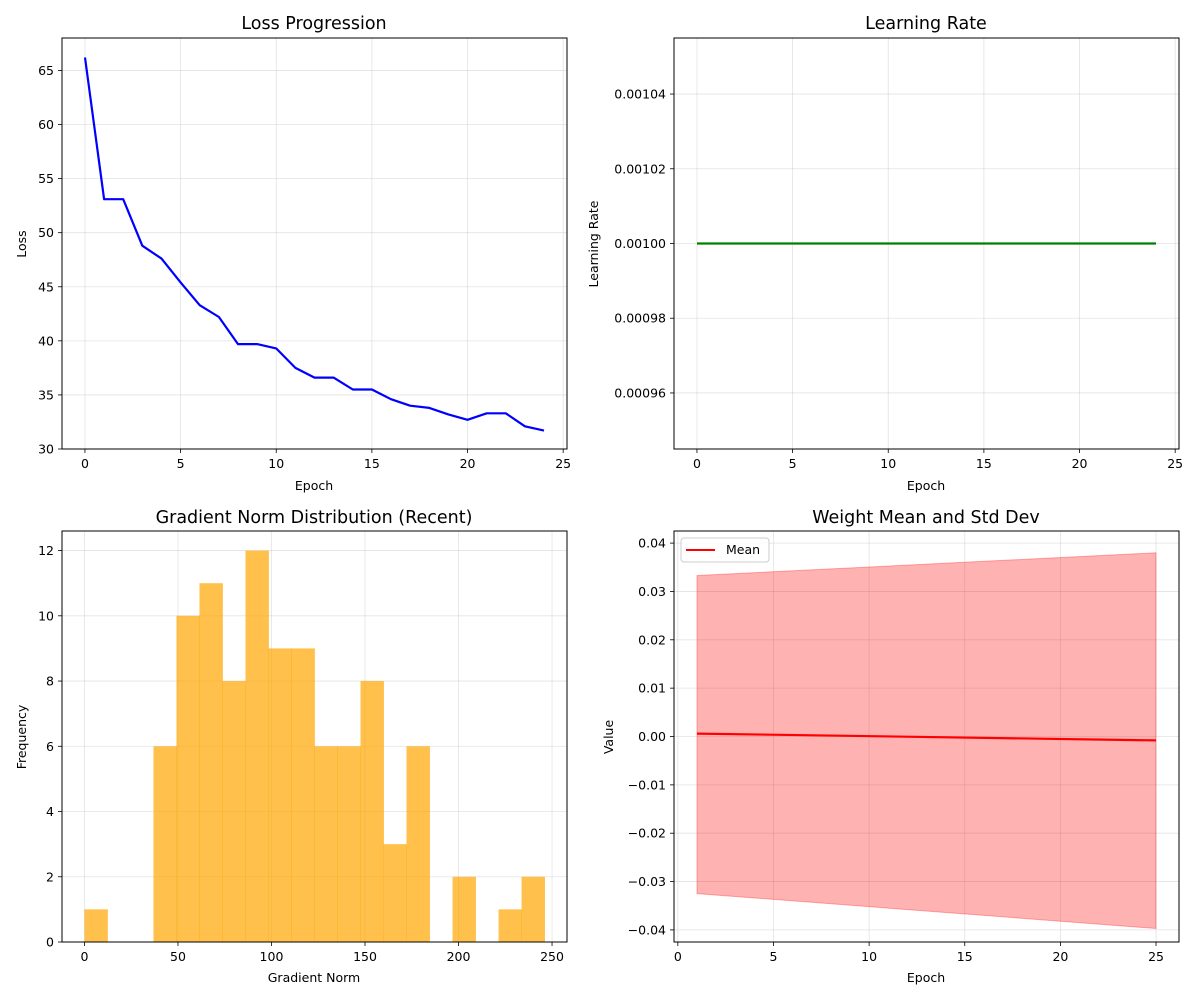  What do you see at coordinates (593, 243) in the screenshot?
I see `lr-y-label: Learning Rate` at bounding box center [593, 243].